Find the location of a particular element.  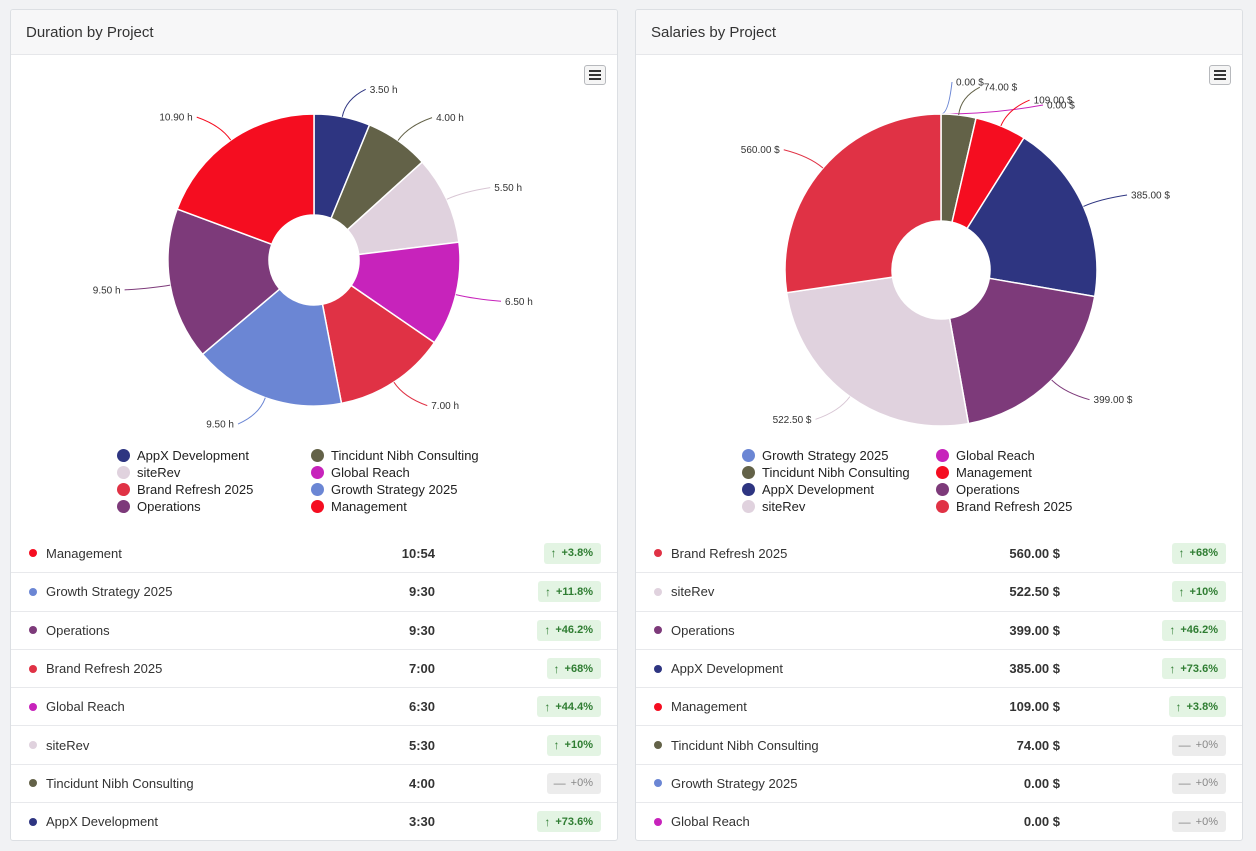

slice-appx-development: 385.00 $ is located at coordinates (1068, 217).